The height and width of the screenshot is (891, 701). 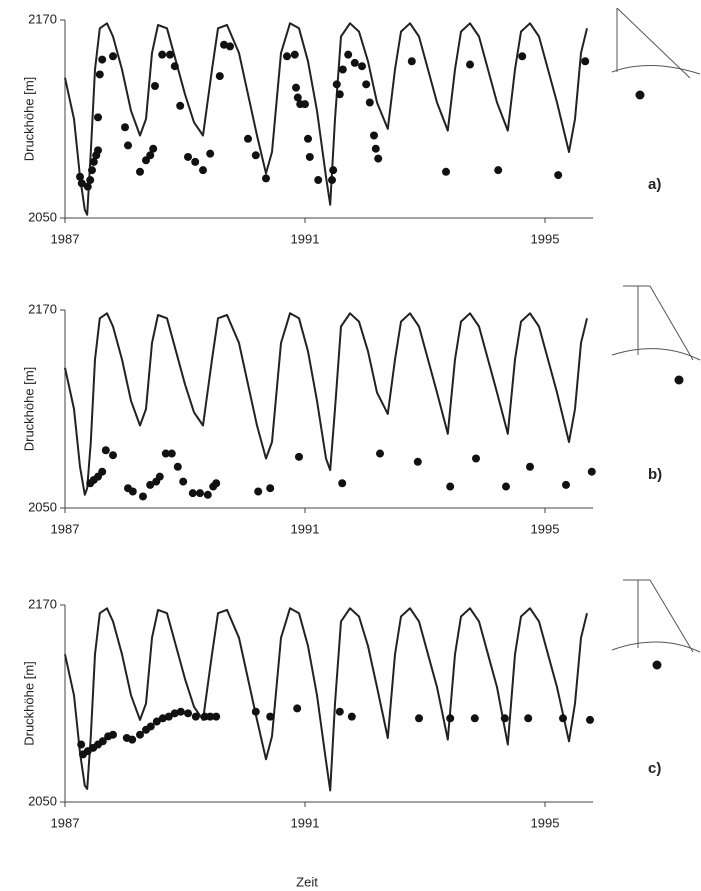 I want to click on panel-label: b), so click(x=655, y=474).